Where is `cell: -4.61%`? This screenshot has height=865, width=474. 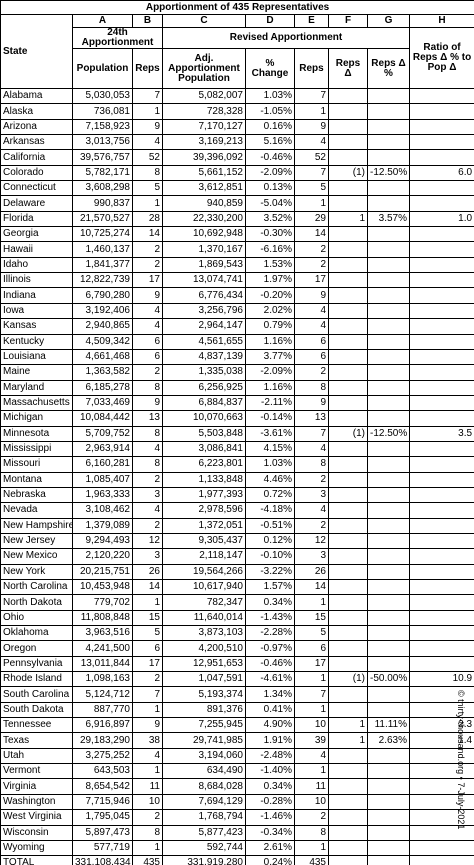
cell: -4.61% is located at coordinates (270, 679).